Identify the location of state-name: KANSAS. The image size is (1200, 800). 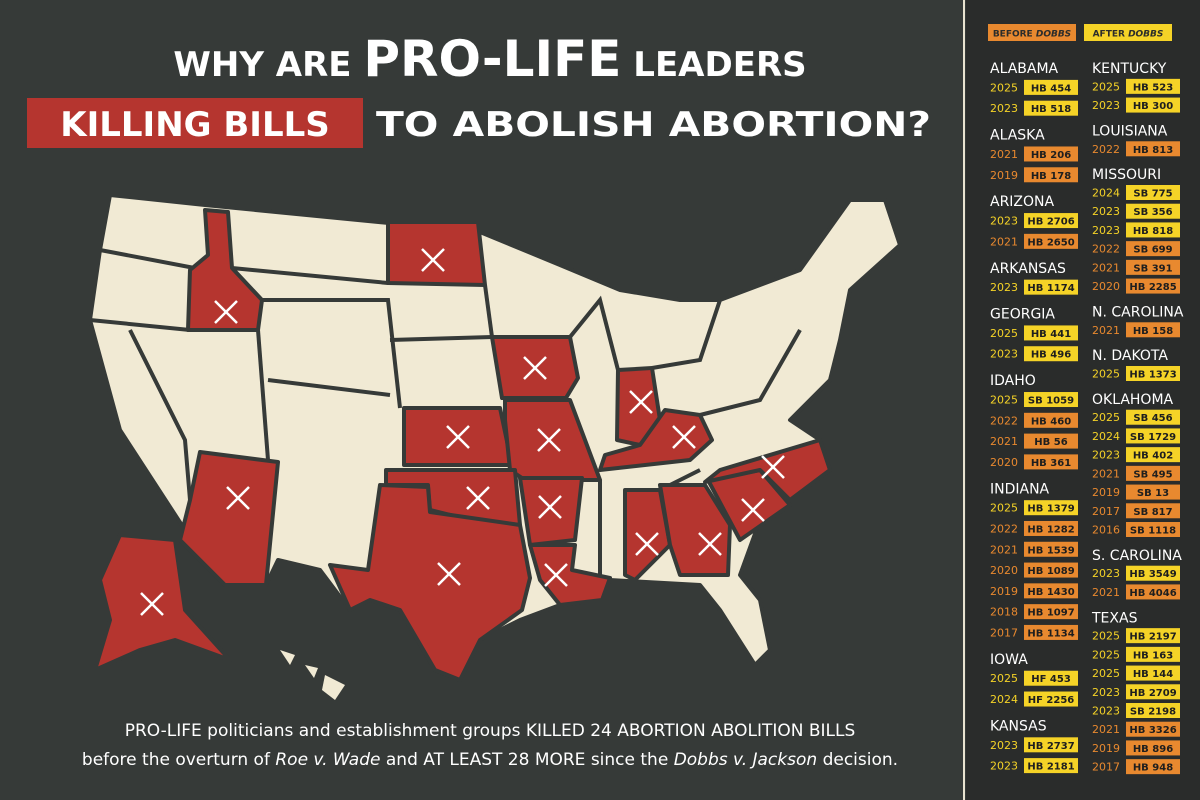
(1018, 726).